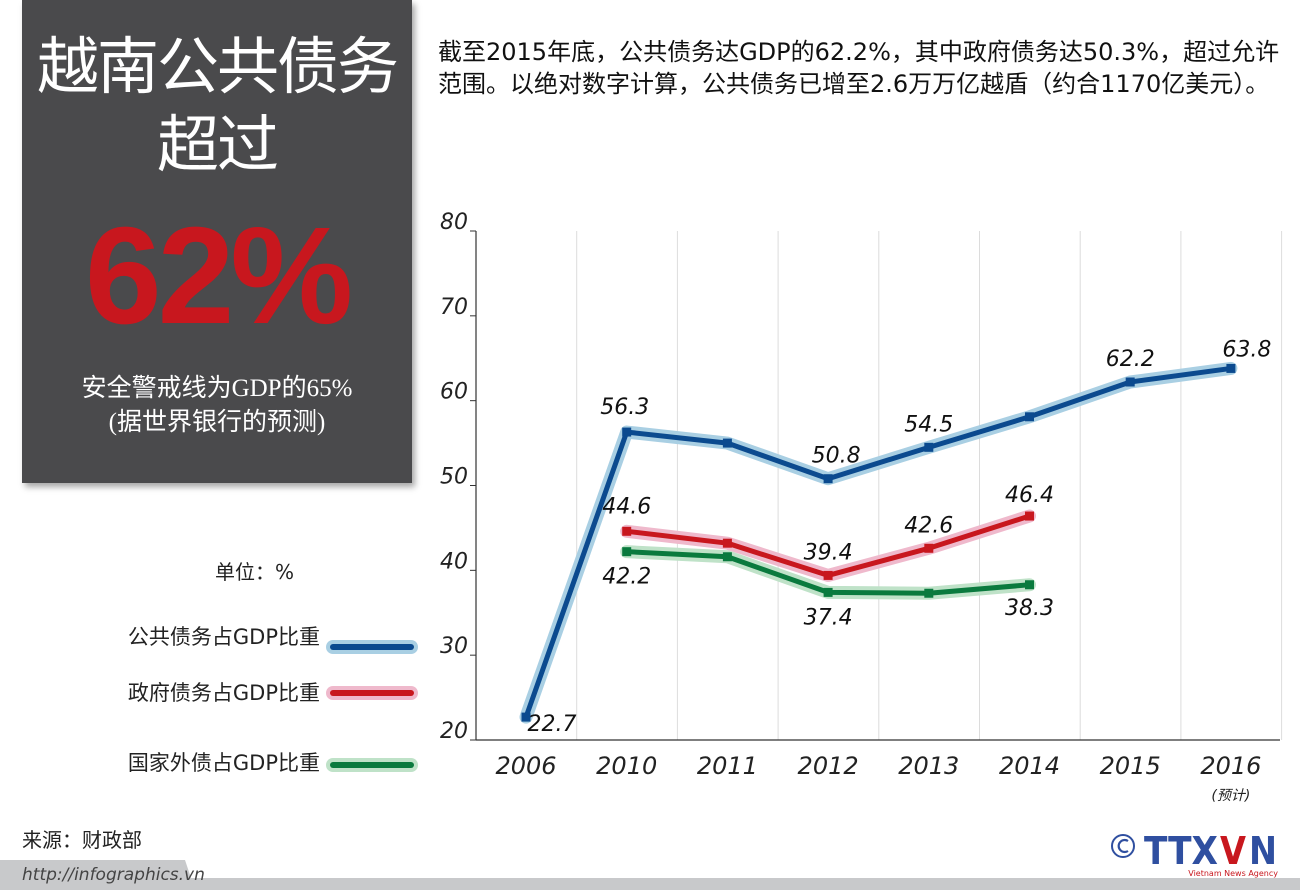 This screenshot has height=890, width=1300. What do you see at coordinates (552, 724) in the screenshot?
I see `data-label: 22.7` at bounding box center [552, 724].